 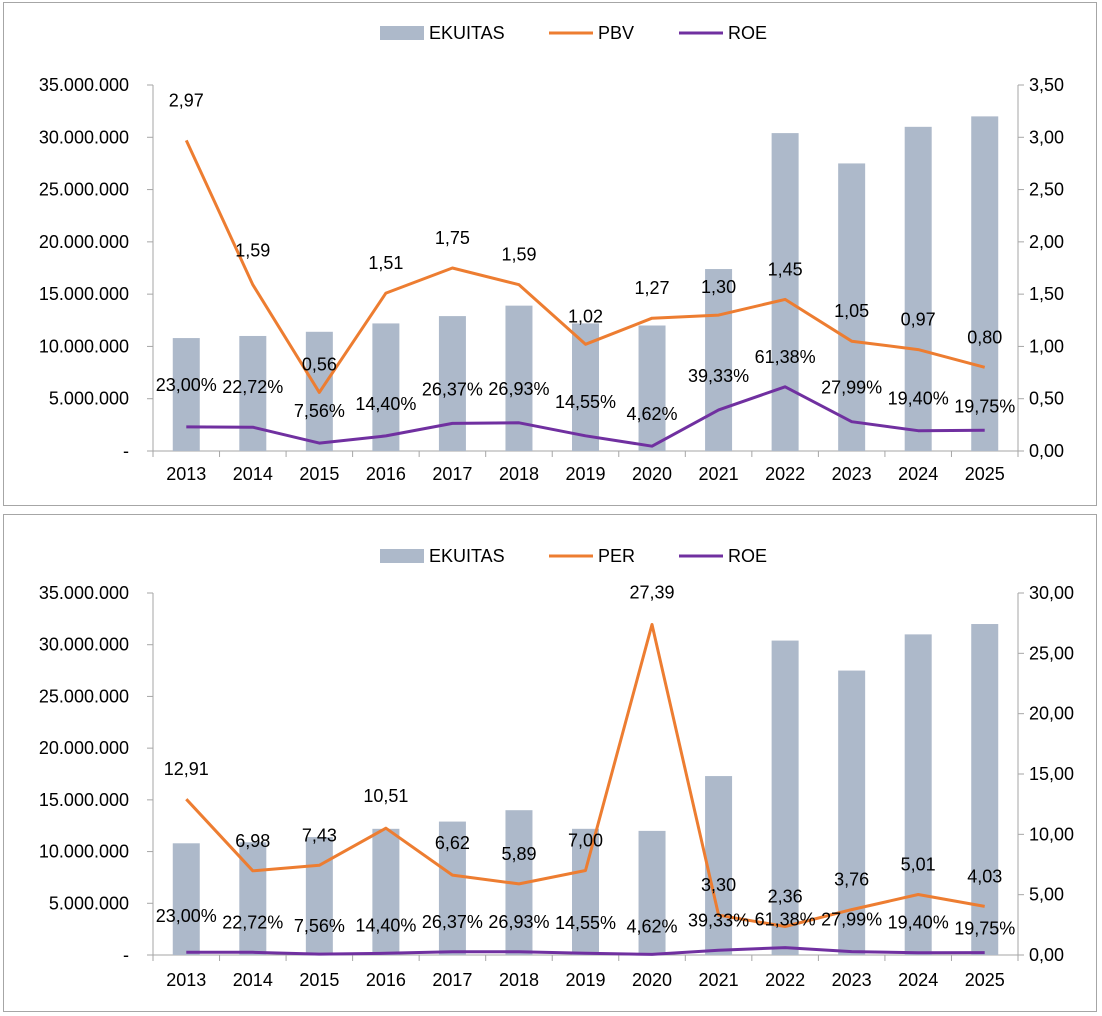 What do you see at coordinates (918, 980) in the screenshot?
I see `x-axis-tick-label: 2024` at bounding box center [918, 980].